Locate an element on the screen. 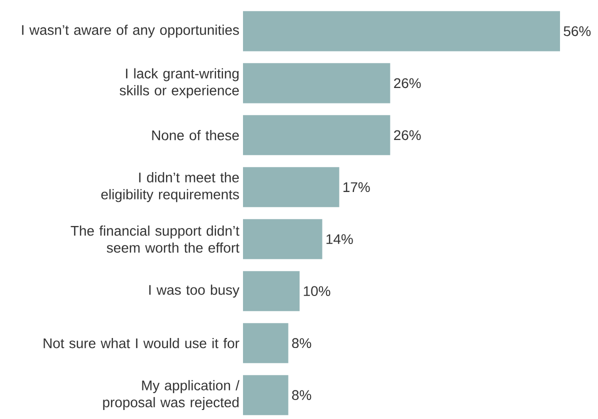 Image resolution: width=598 pixels, height=419 pixels. y-tick-label: None of these is located at coordinates (195, 135).